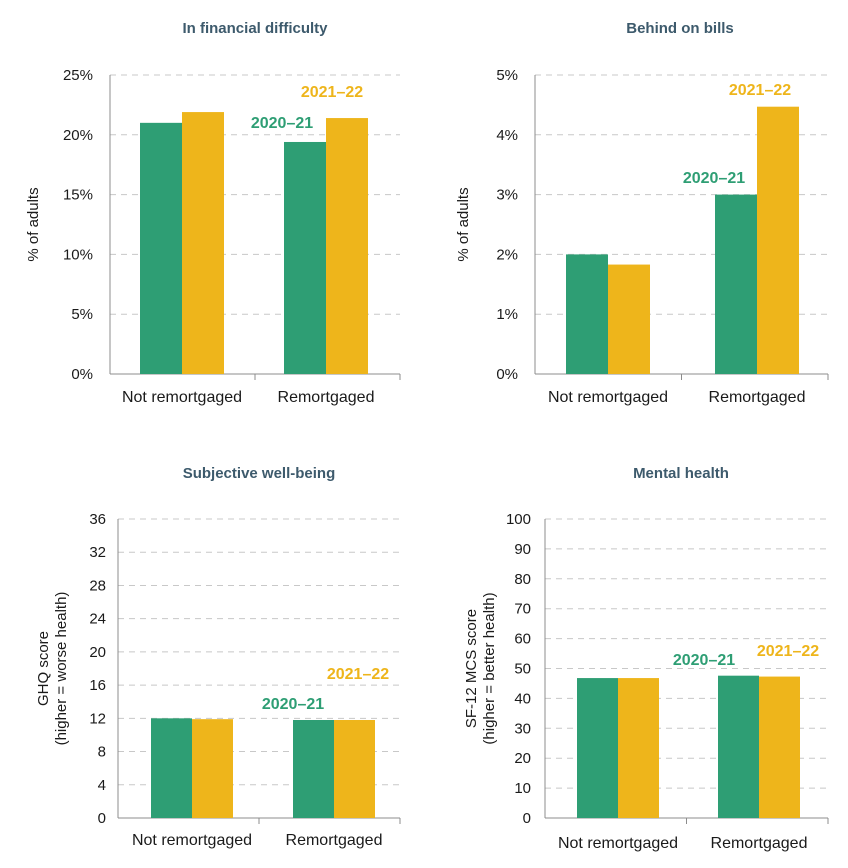  Describe the element at coordinates (522, 788) in the screenshot. I see `y-tick-label: 10` at that location.